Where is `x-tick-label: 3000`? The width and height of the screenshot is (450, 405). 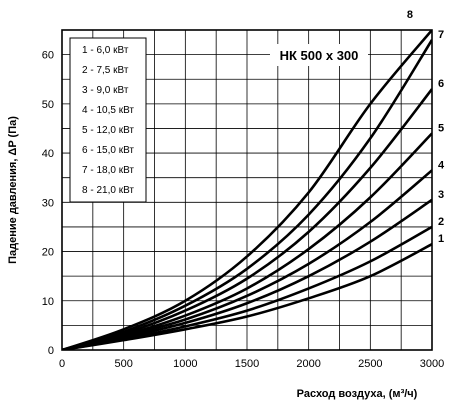
x-tick-label: 3000 is located at coordinates (432, 364).